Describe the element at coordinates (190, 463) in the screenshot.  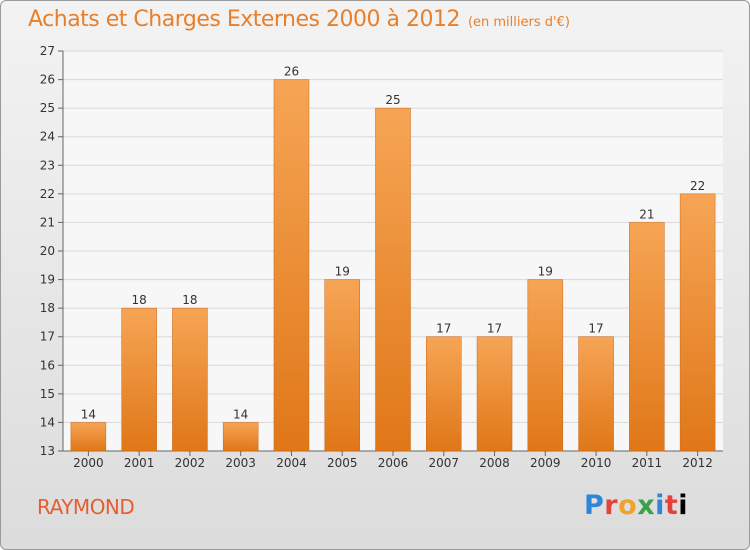
I see `x-tick-label: 2002` at that location.